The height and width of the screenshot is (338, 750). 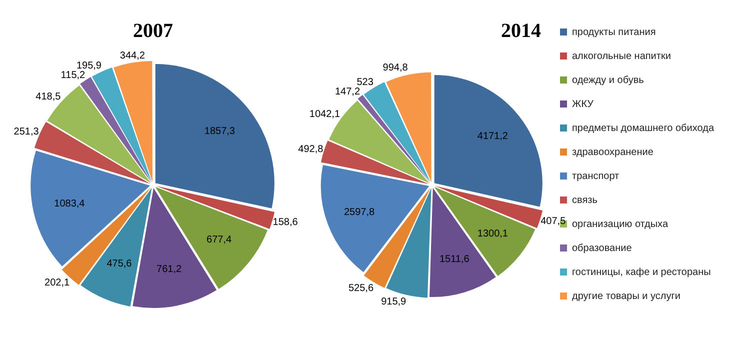 I want to click on legend-label: гостиницы, кафе и рестораны, so click(x=641, y=272).